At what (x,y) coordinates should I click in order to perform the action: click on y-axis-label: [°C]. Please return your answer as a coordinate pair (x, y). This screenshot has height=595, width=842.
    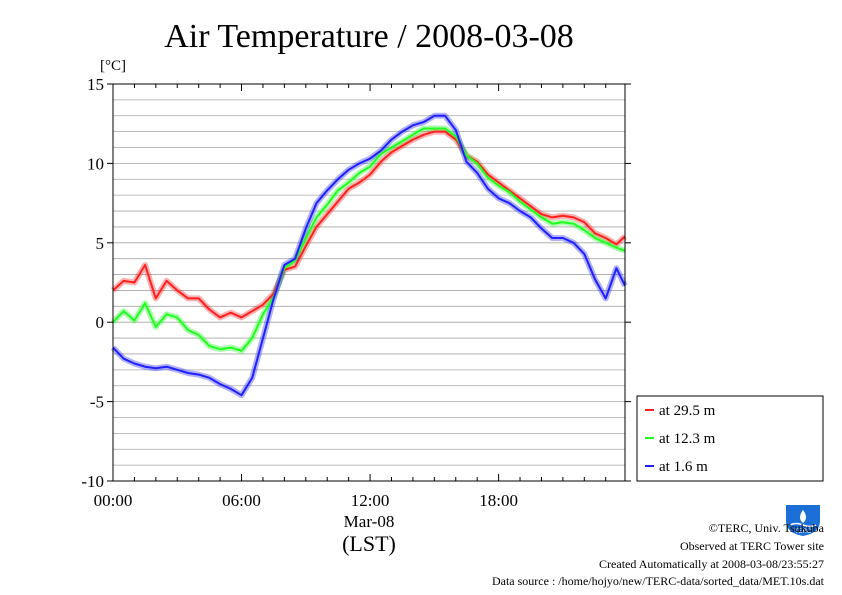
    Looking at the image, I should click on (113, 66).